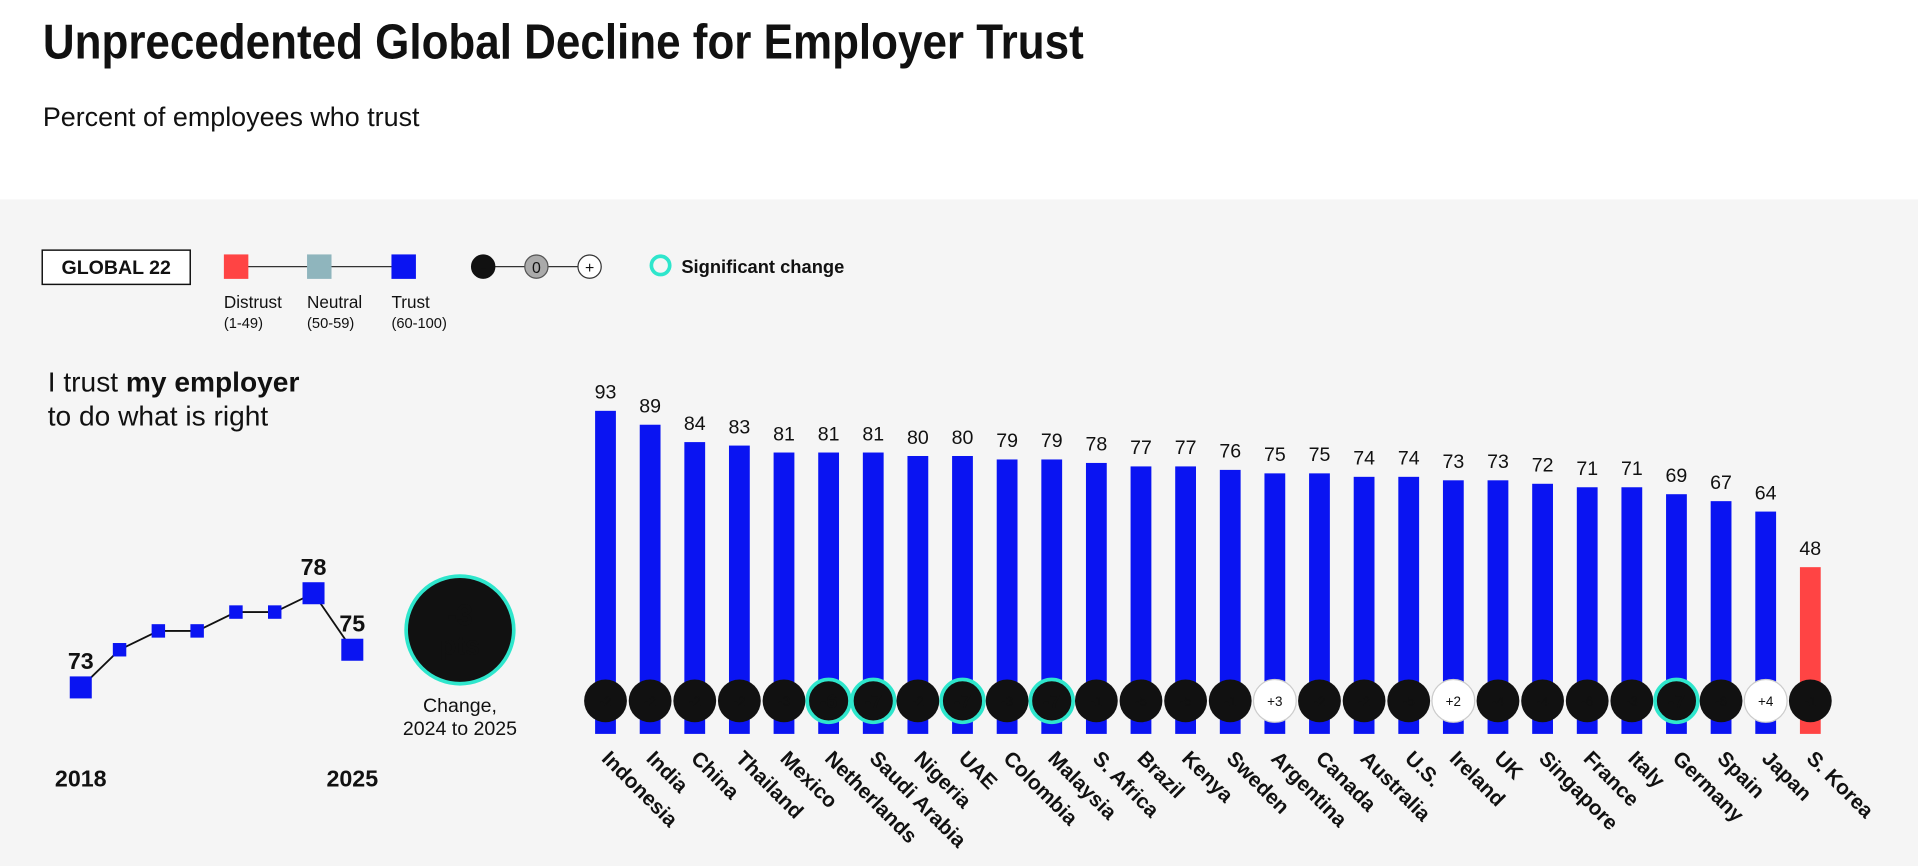  What do you see at coordinates (784, 434) in the screenshot?
I see `bar-value-label: 81` at bounding box center [784, 434].